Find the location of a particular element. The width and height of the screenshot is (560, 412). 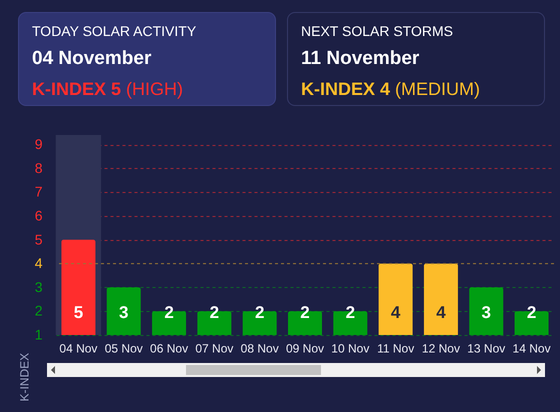

x-tick-label: 04 Nov is located at coordinates (78, 349).